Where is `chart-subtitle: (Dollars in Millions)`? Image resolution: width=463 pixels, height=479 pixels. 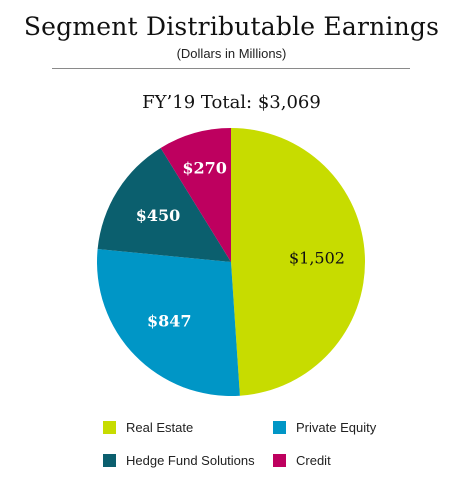
chart-subtitle: (Dollars in Millions) is located at coordinates (231, 53).